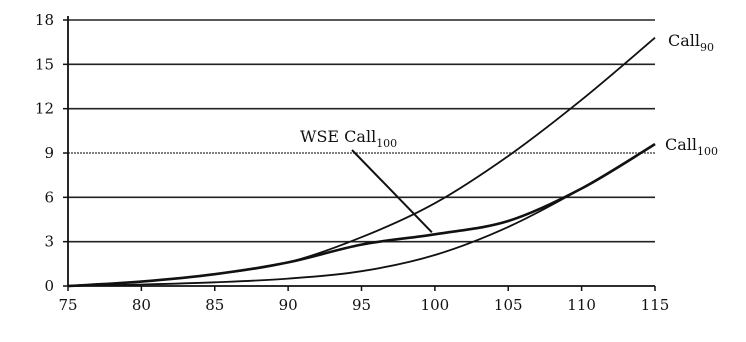  What do you see at coordinates (348, 138) in the screenshot?
I see `annotation-wse-call100: WSE Call100` at bounding box center [348, 138].